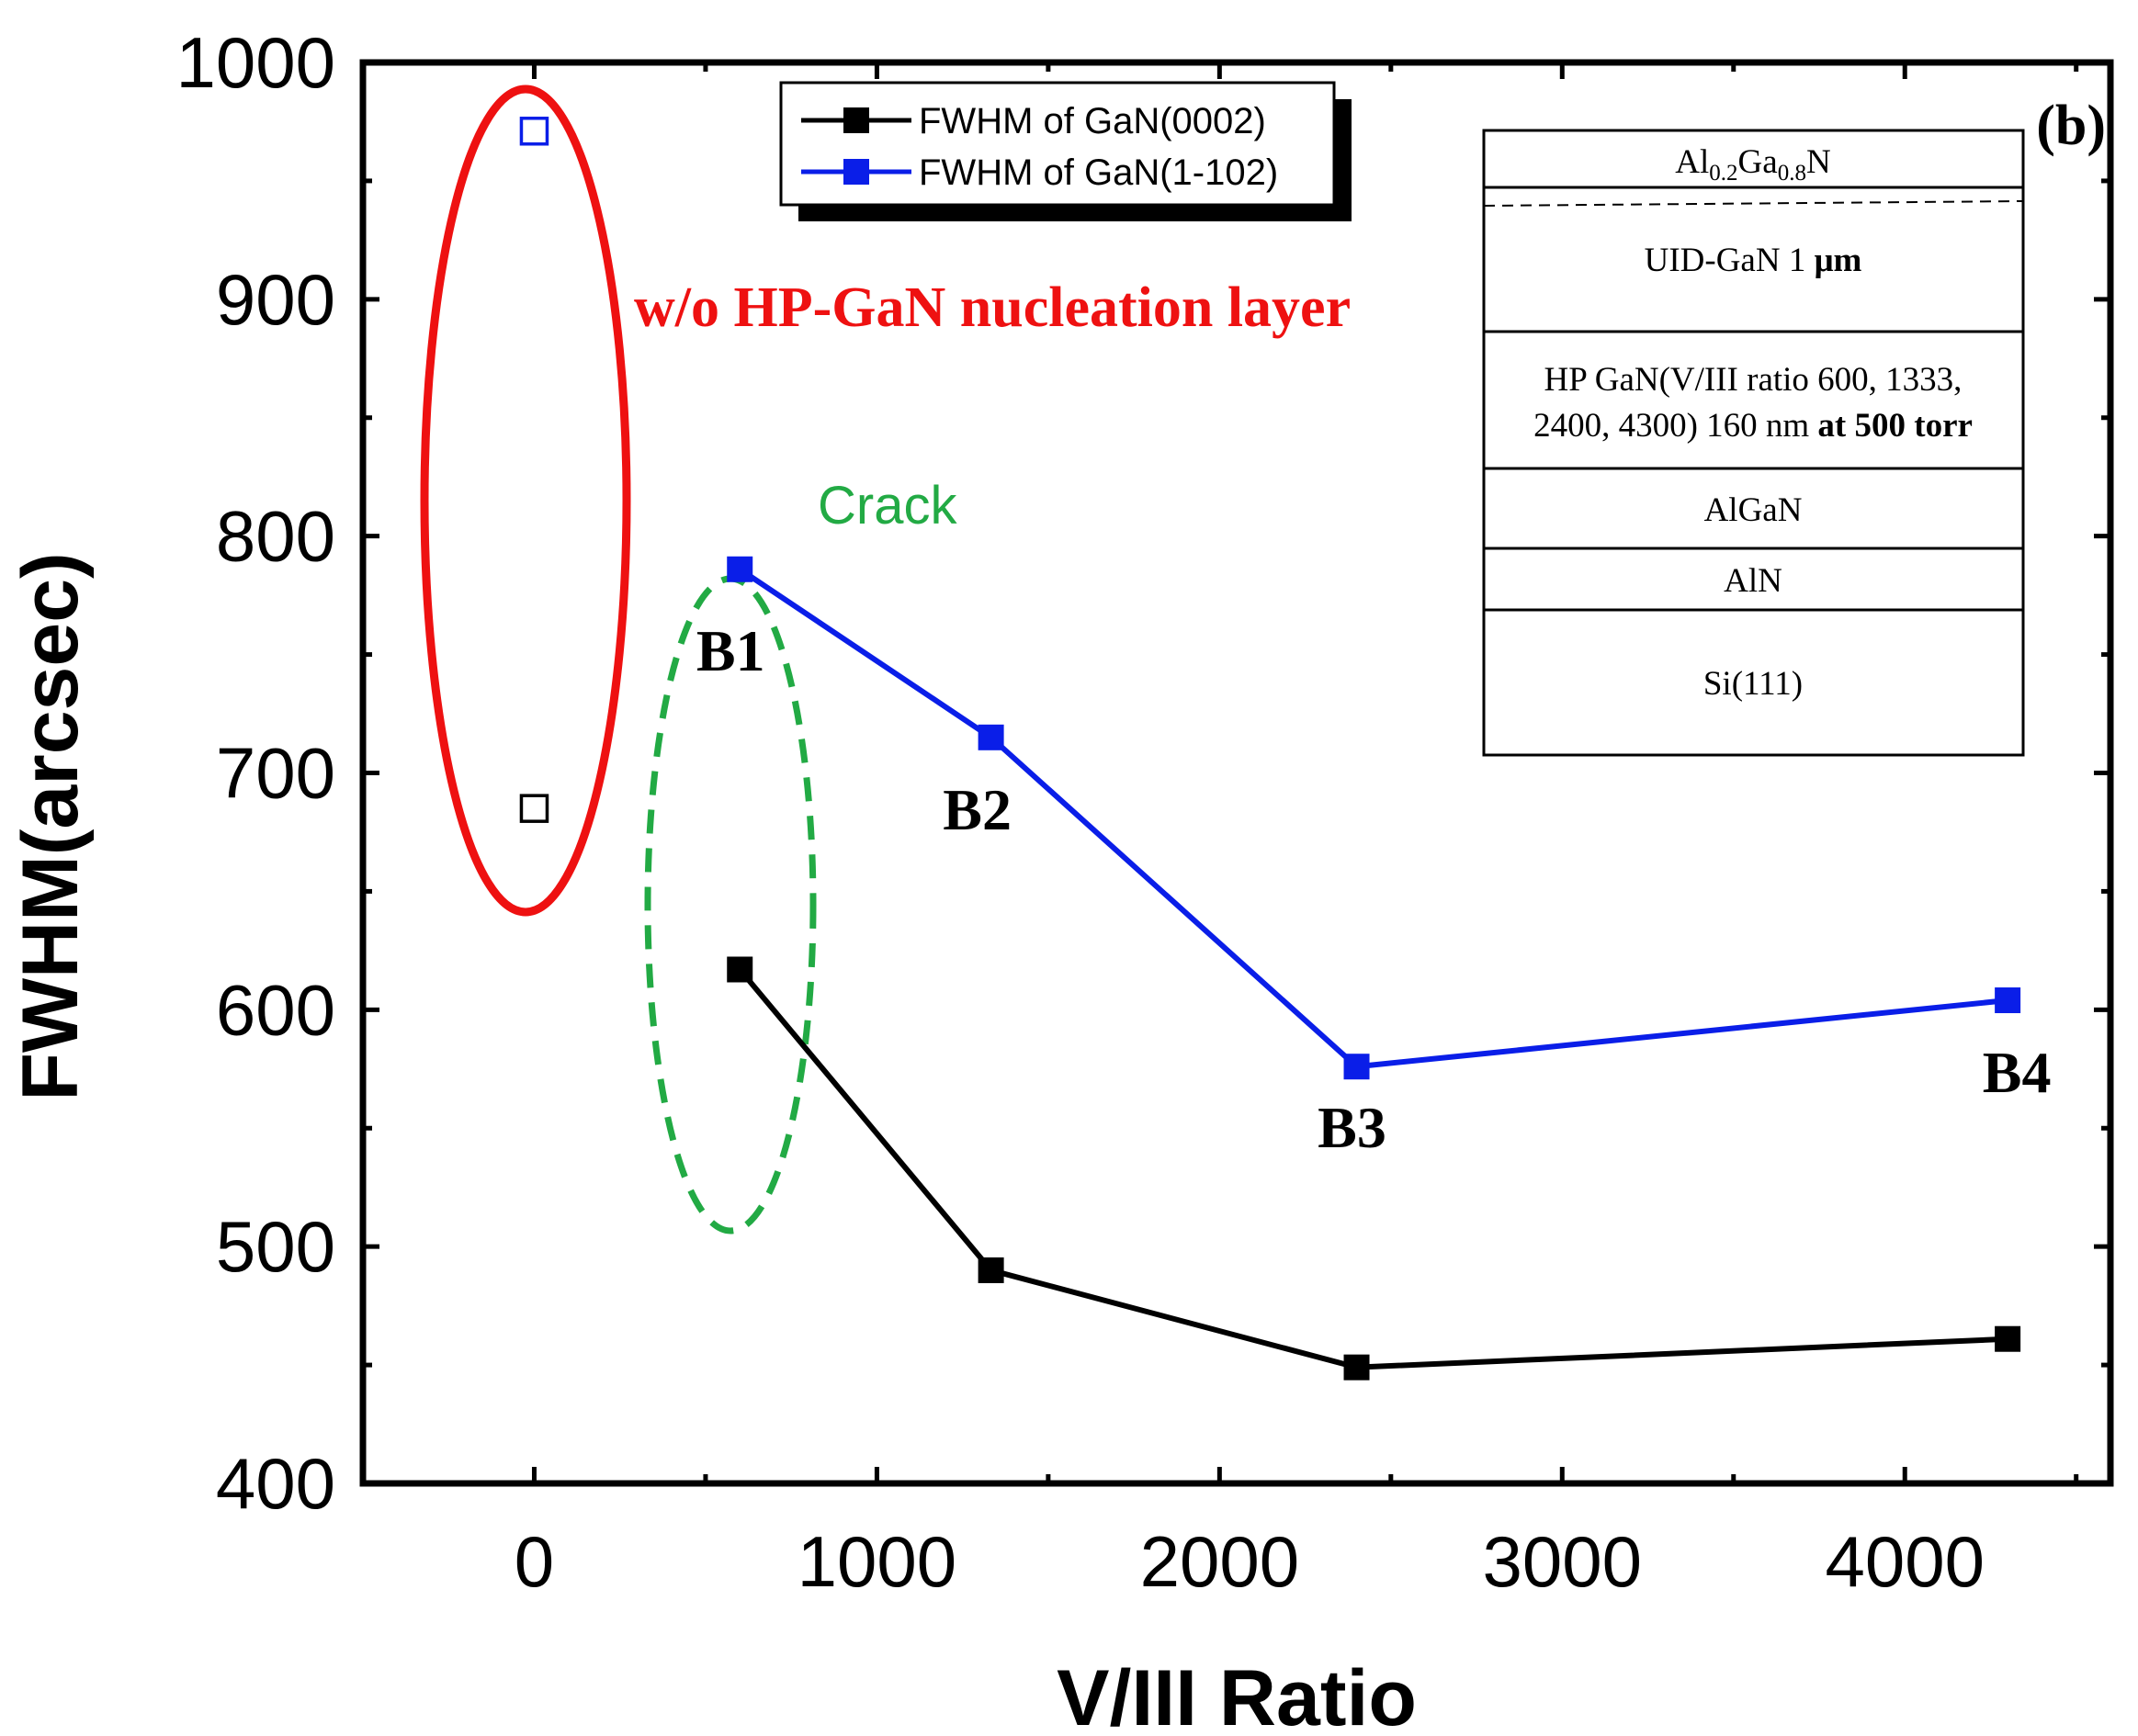 The width and height of the screenshot is (2138, 1736). Describe the element at coordinates (1057, 144) in the screenshot. I see `legend-box` at that location.